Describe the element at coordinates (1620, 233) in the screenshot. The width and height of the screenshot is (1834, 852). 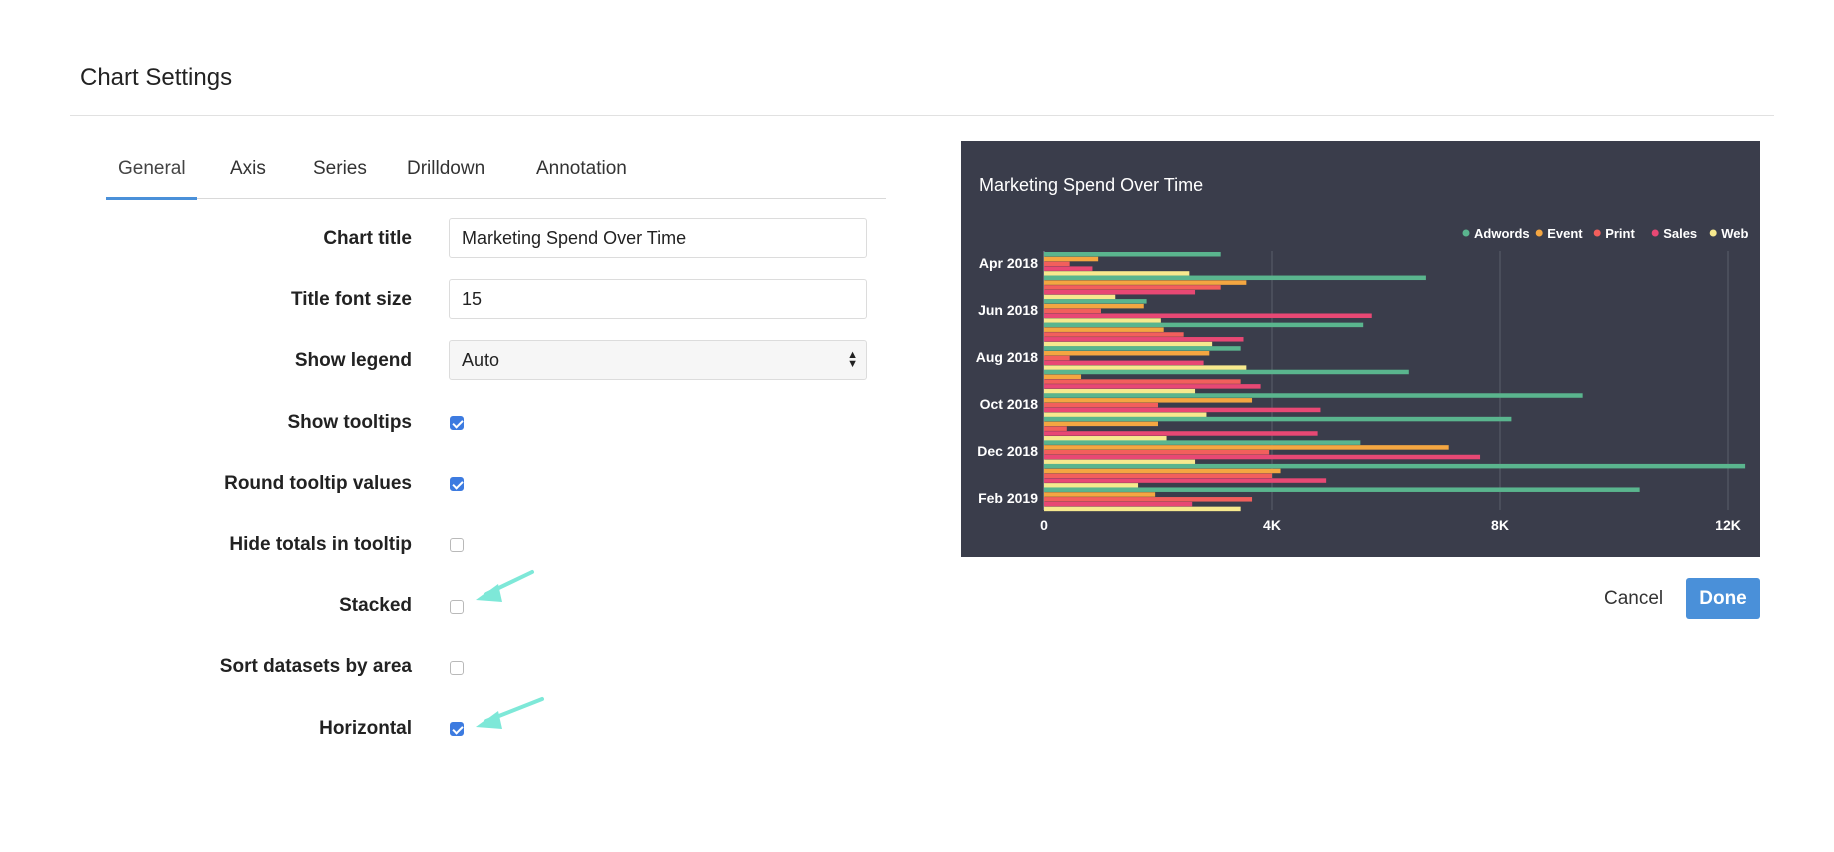
I see `legend-label: Print` at that location.